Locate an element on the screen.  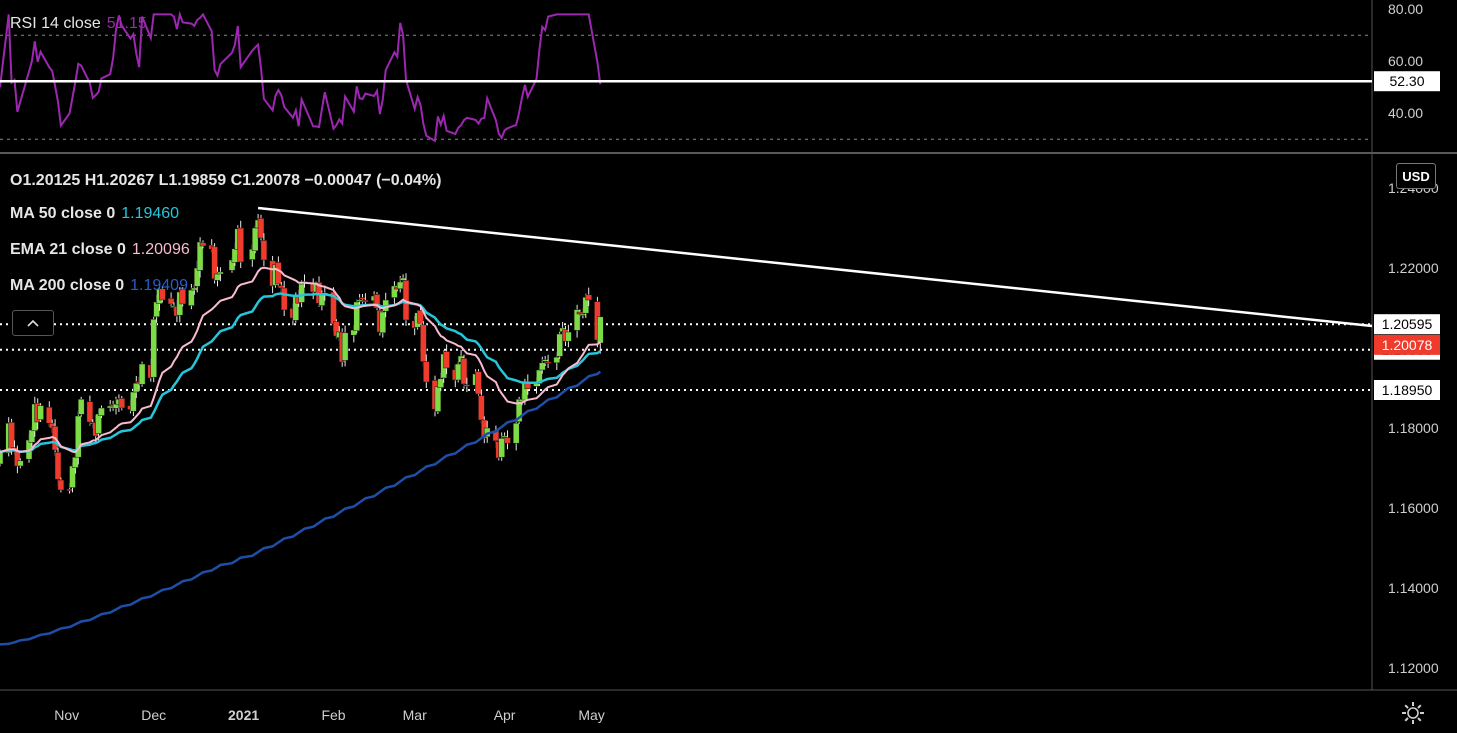
rsi-axis-label: 80.00 is located at coordinates (1405, 9).